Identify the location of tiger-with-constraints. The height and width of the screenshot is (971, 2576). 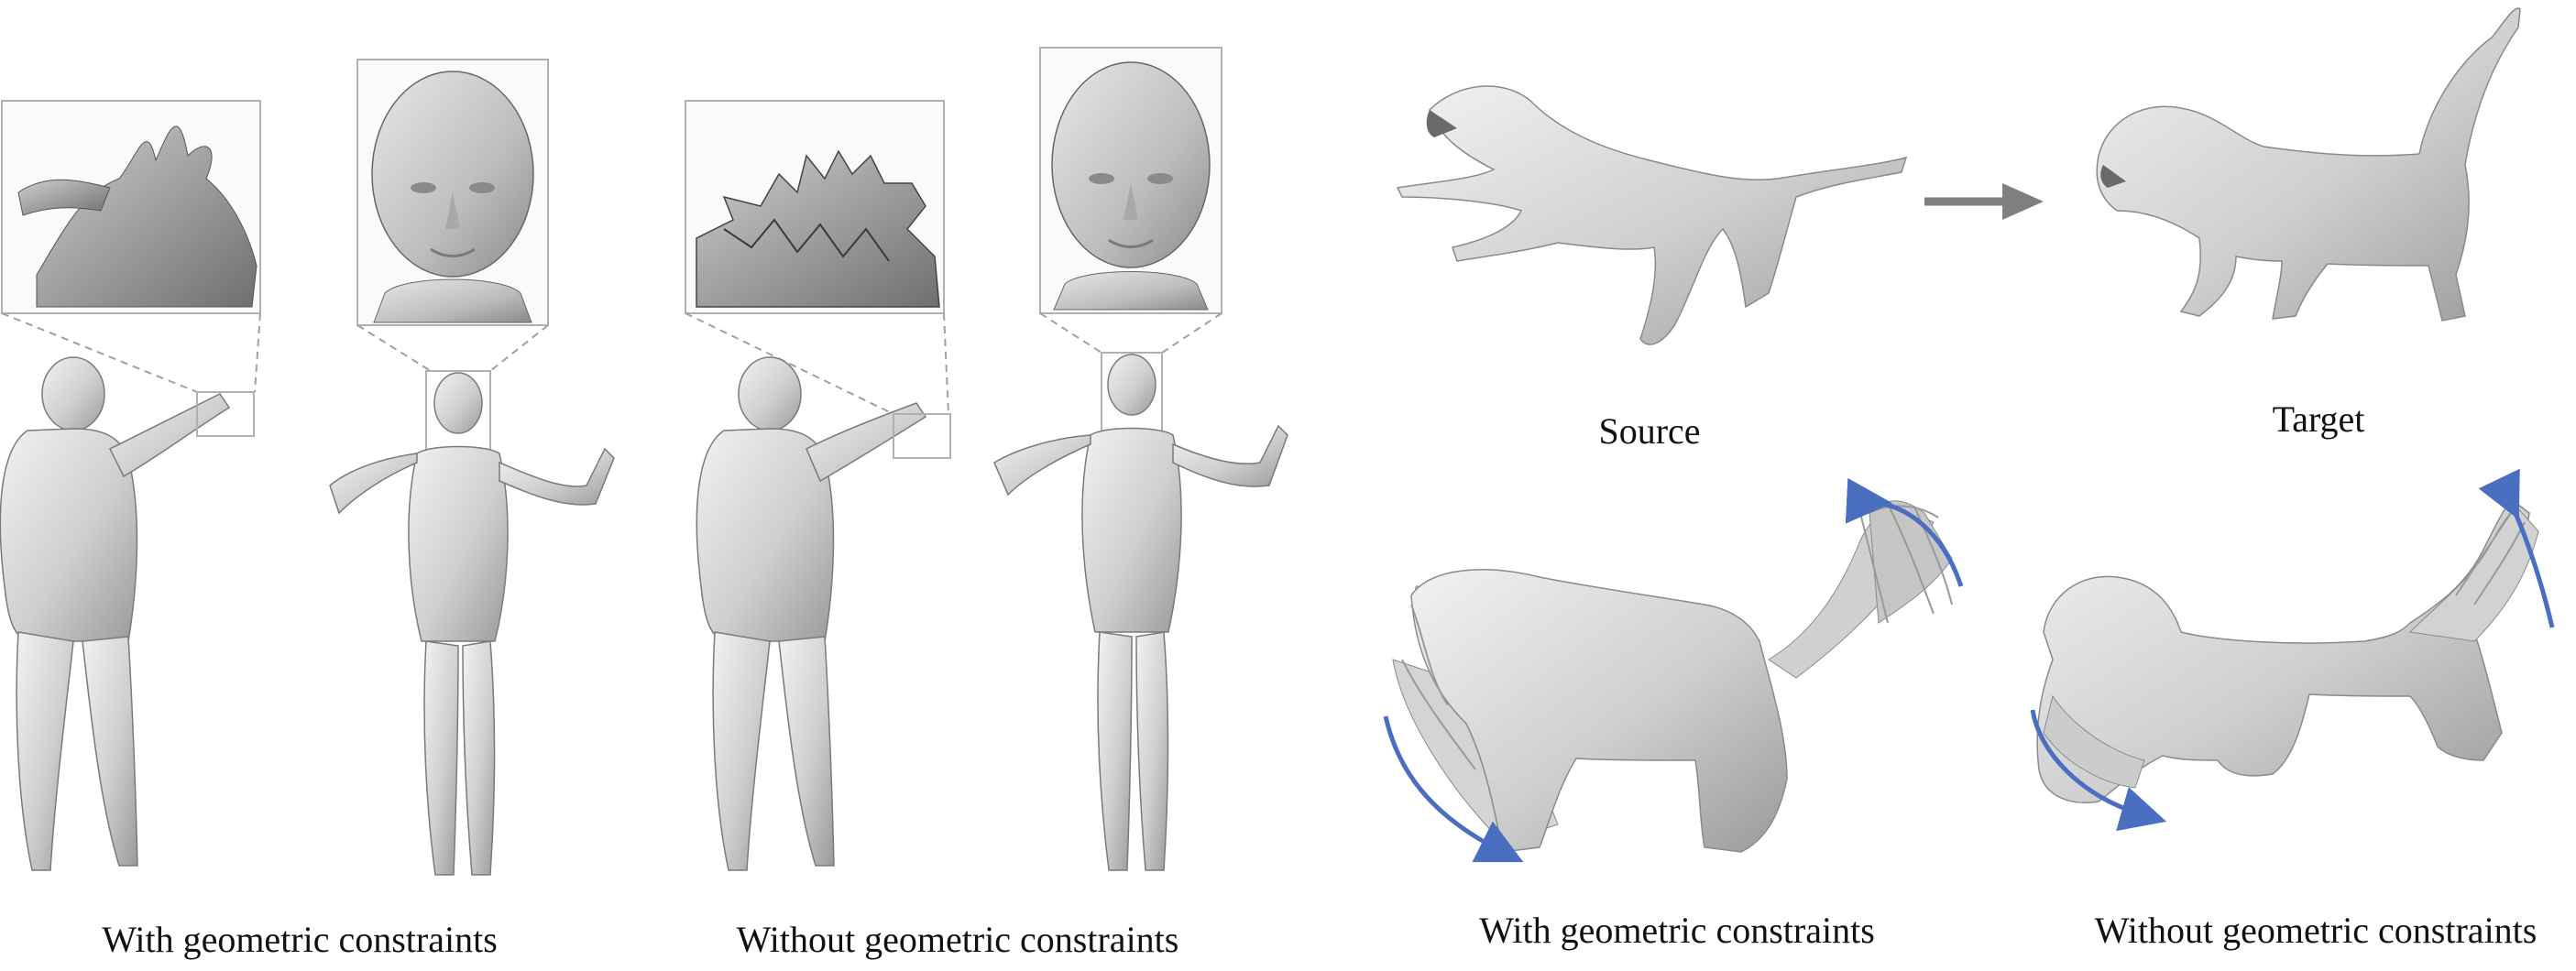
(1673, 670).